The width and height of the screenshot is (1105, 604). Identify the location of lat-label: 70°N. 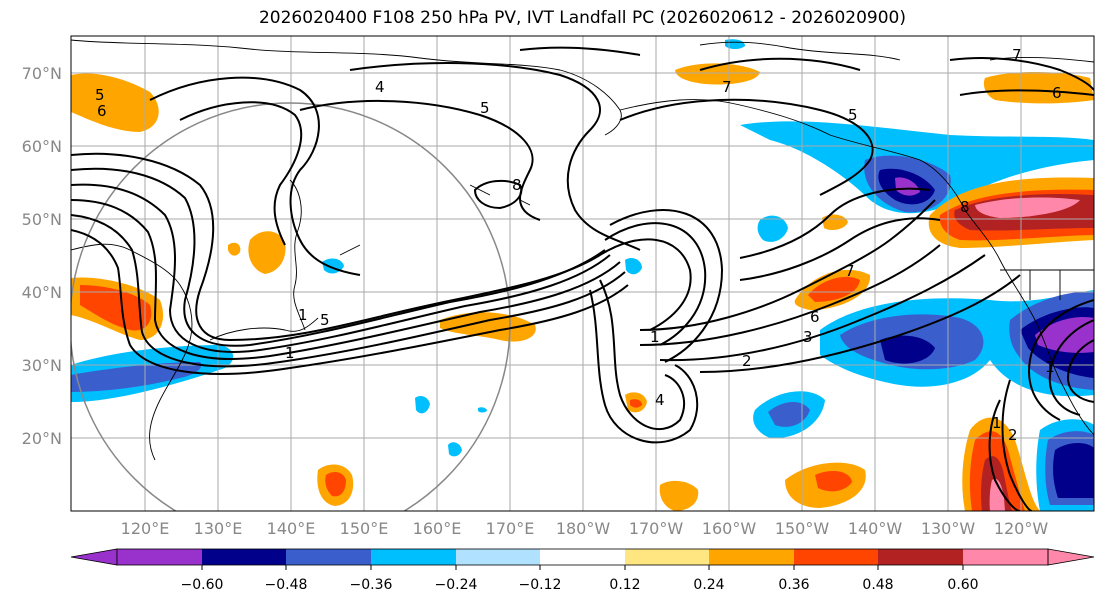
(42, 73).